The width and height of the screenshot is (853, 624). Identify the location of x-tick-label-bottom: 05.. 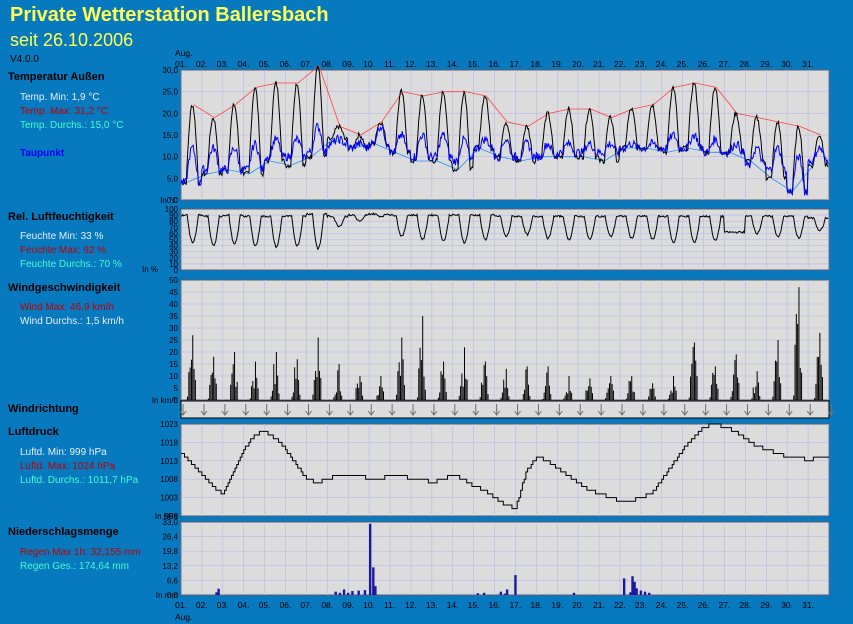
(265, 605).